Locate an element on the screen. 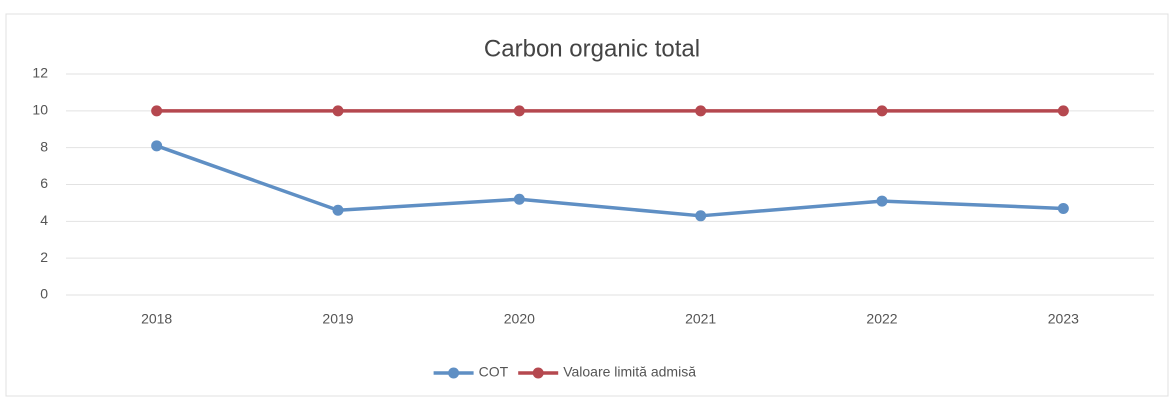 This screenshot has height=401, width=1174. legend-label: COT is located at coordinates (494, 372).